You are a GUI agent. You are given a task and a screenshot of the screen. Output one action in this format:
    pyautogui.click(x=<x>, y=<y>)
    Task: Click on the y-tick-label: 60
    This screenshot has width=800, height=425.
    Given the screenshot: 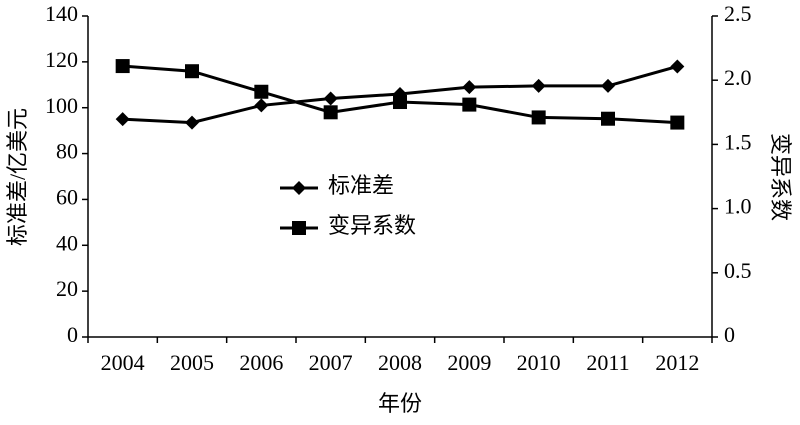 What is the action you would take?
    pyautogui.click(x=67, y=196)
    